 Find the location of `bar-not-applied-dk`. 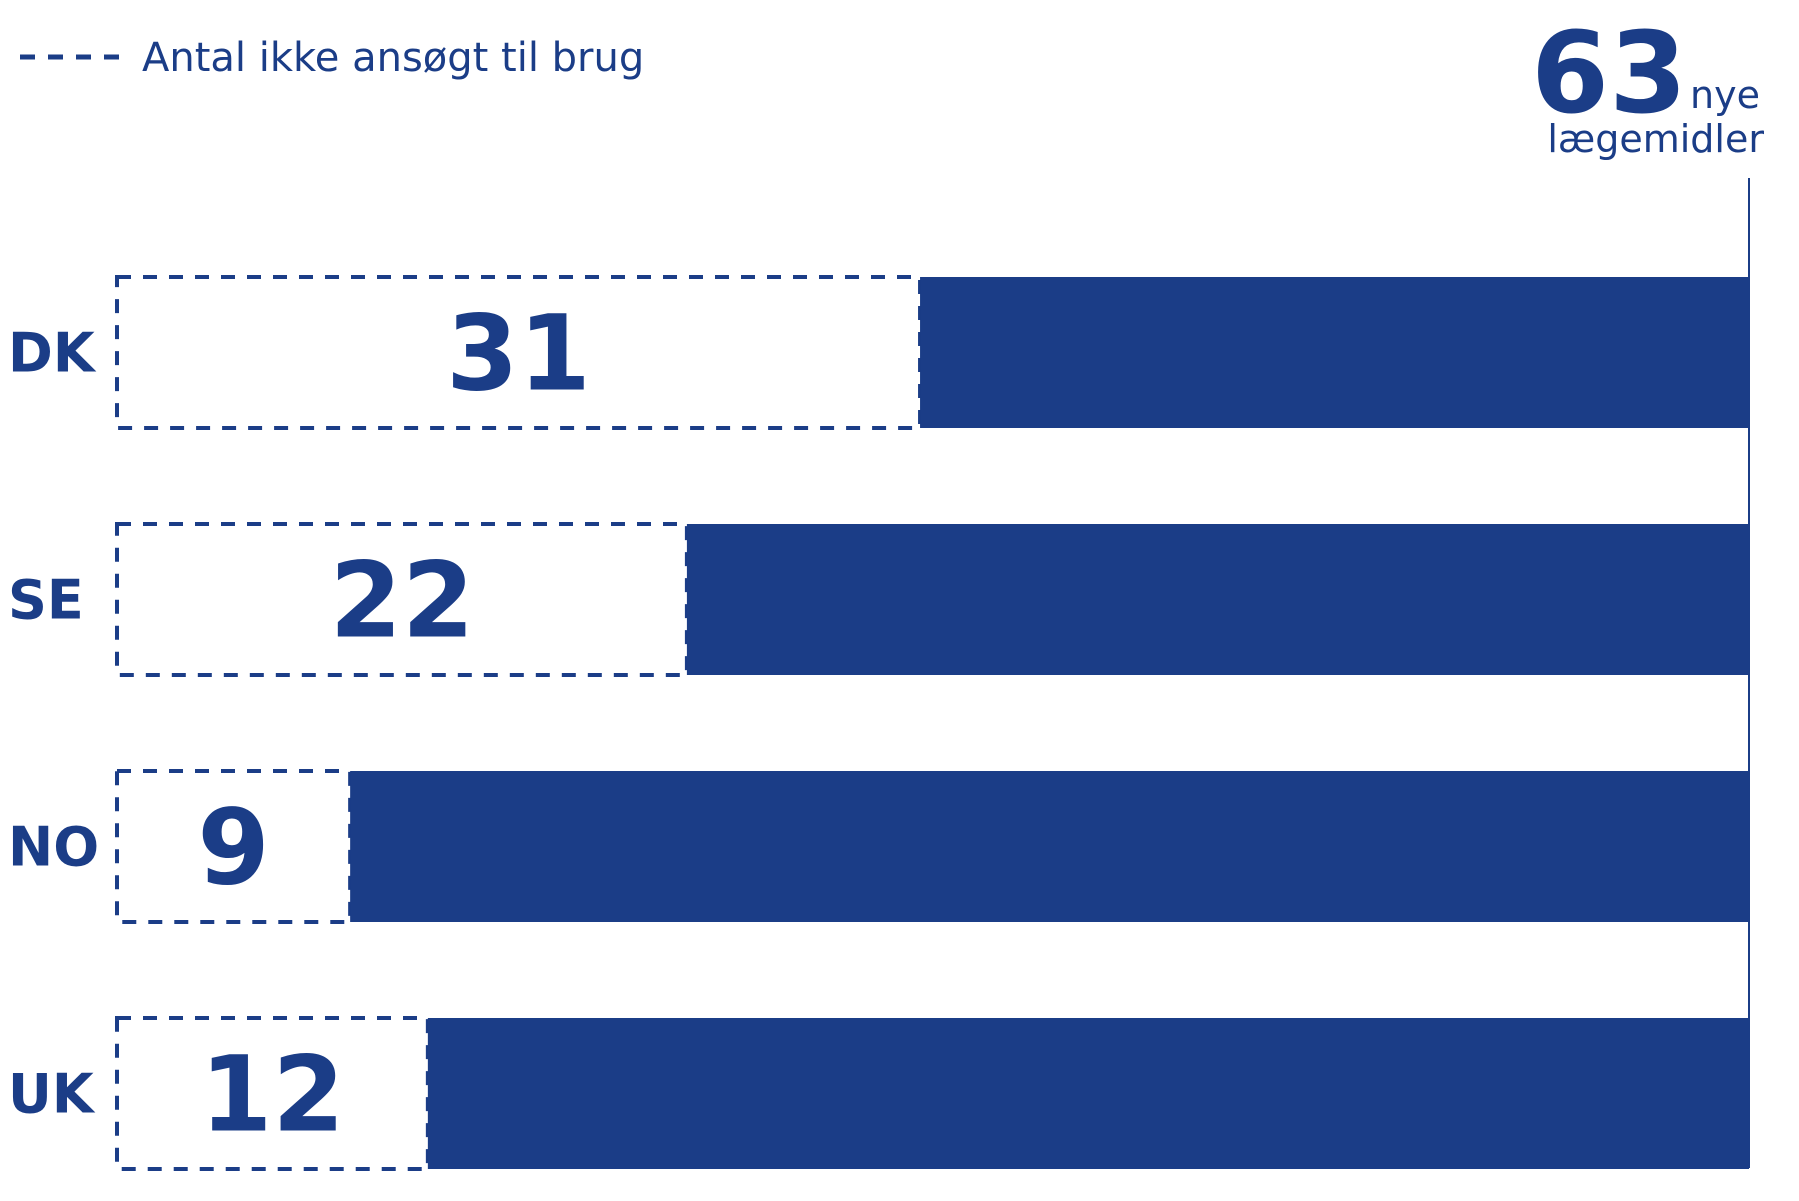

bar-not-applied-dk is located at coordinates (519, 352).